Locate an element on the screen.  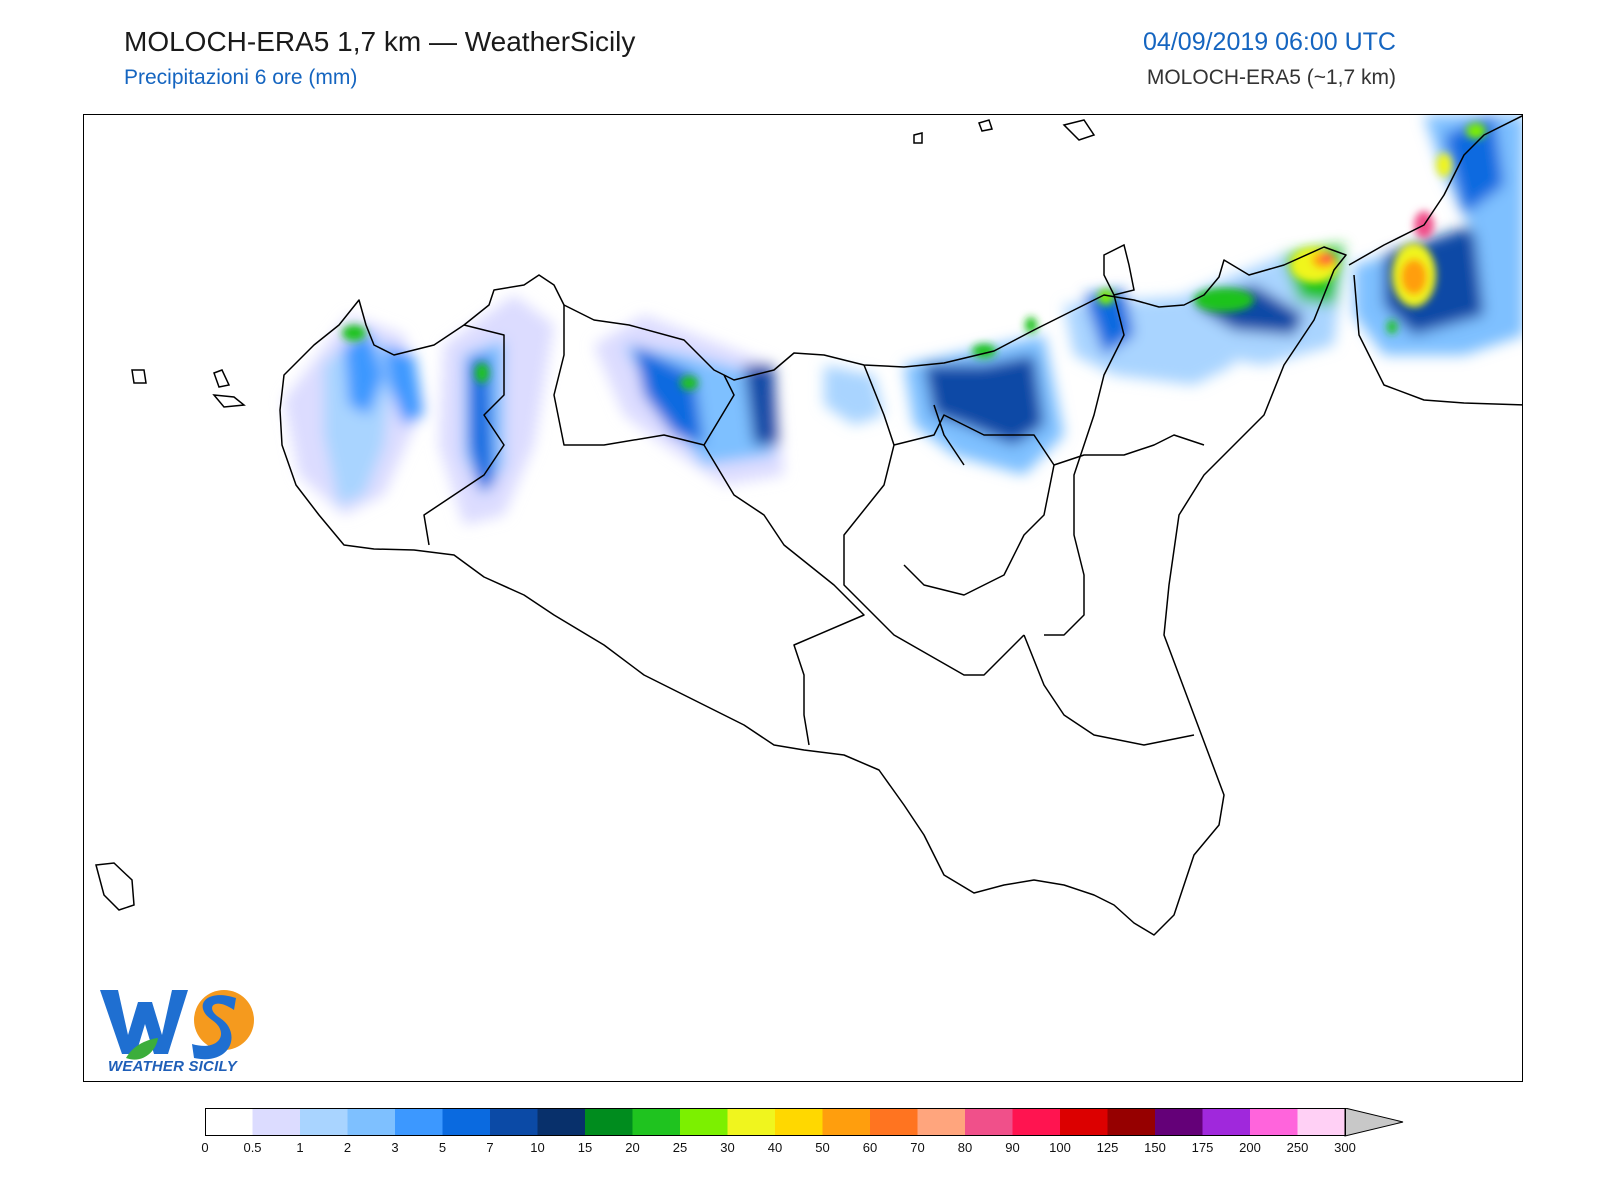
island-ustica is located at coordinates (139, 376).